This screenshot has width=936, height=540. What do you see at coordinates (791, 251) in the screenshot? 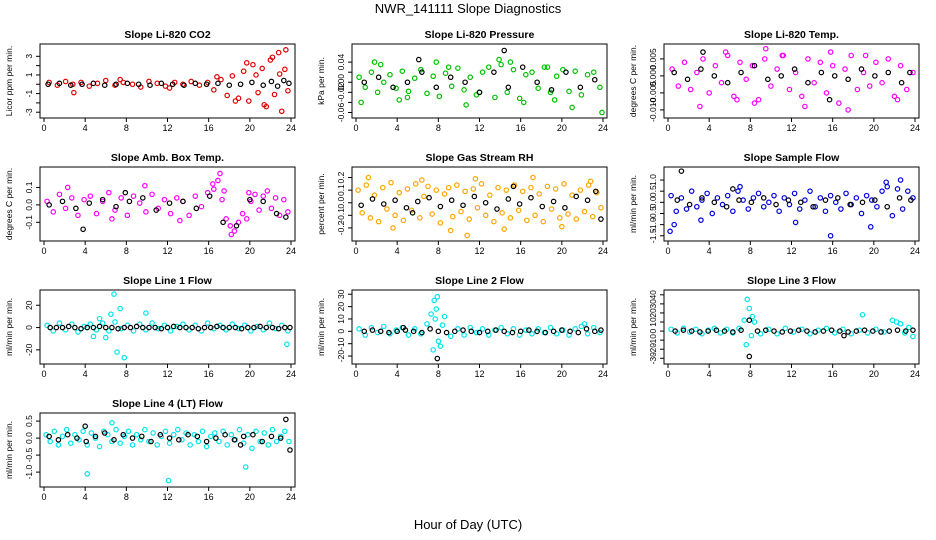
I see `x-tick-label: 12` at bounding box center [791, 251].